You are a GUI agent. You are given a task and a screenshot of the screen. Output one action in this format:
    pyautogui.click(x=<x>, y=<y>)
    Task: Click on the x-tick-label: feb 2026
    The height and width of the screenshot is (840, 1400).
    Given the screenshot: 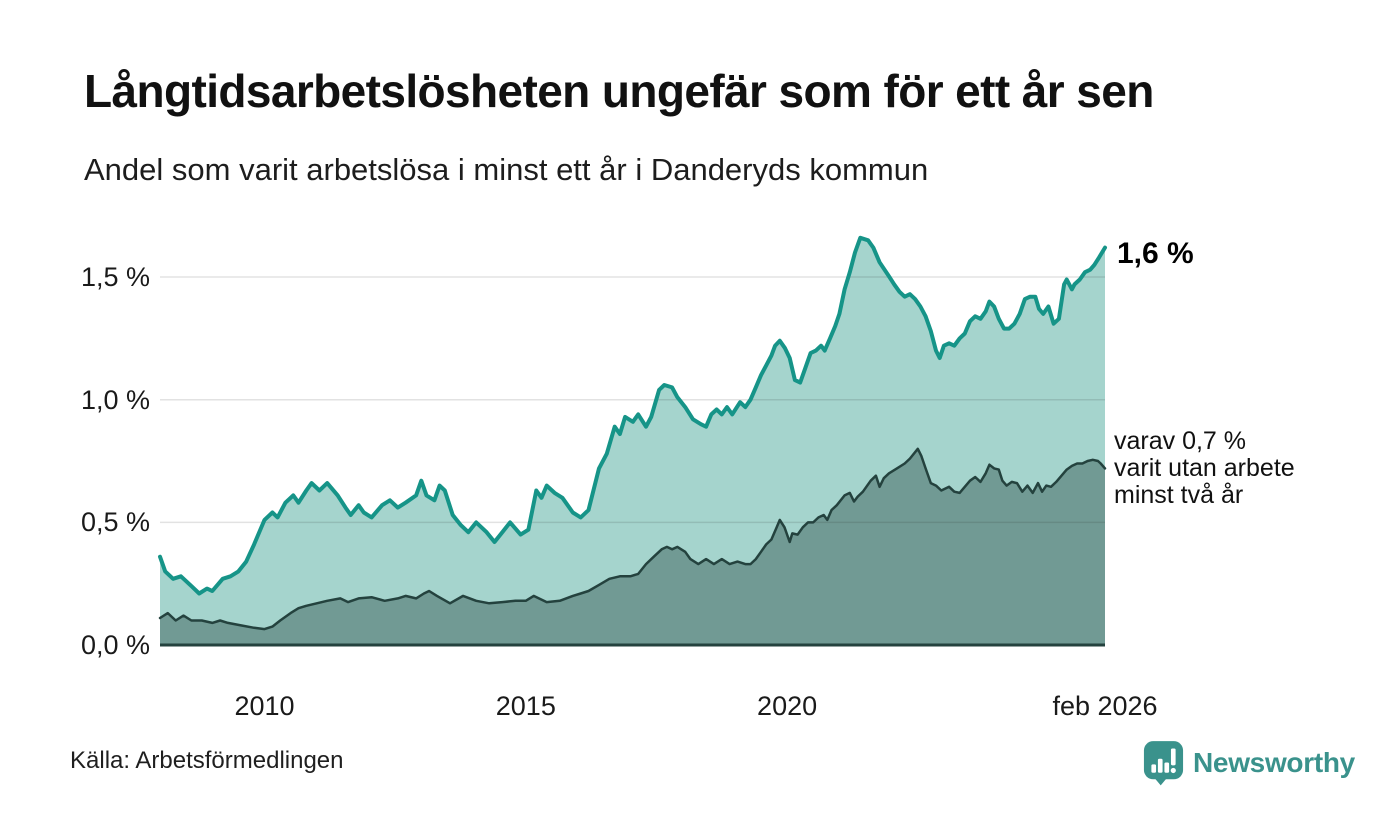 What is the action you would take?
    pyautogui.click(x=1105, y=706)
    